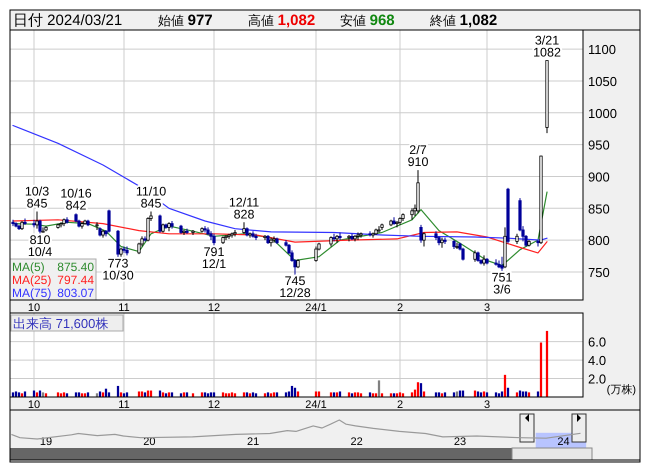 The height and width of the screenshot is (470, 653). What do you see at coordinates (563, 442) in the screenshot?
I see `x-tick-label: 24` at bounding box center [563, 442].